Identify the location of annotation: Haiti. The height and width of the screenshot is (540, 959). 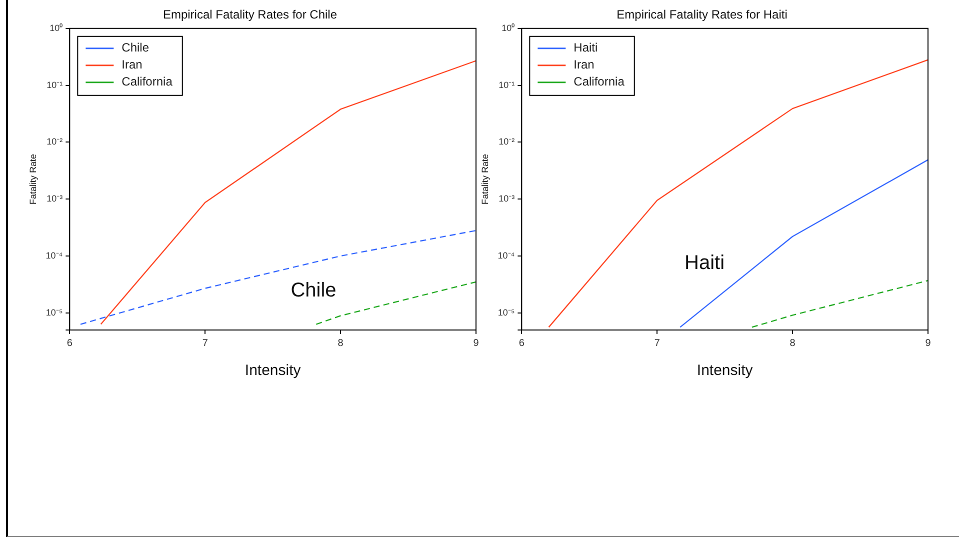
(704, 263).